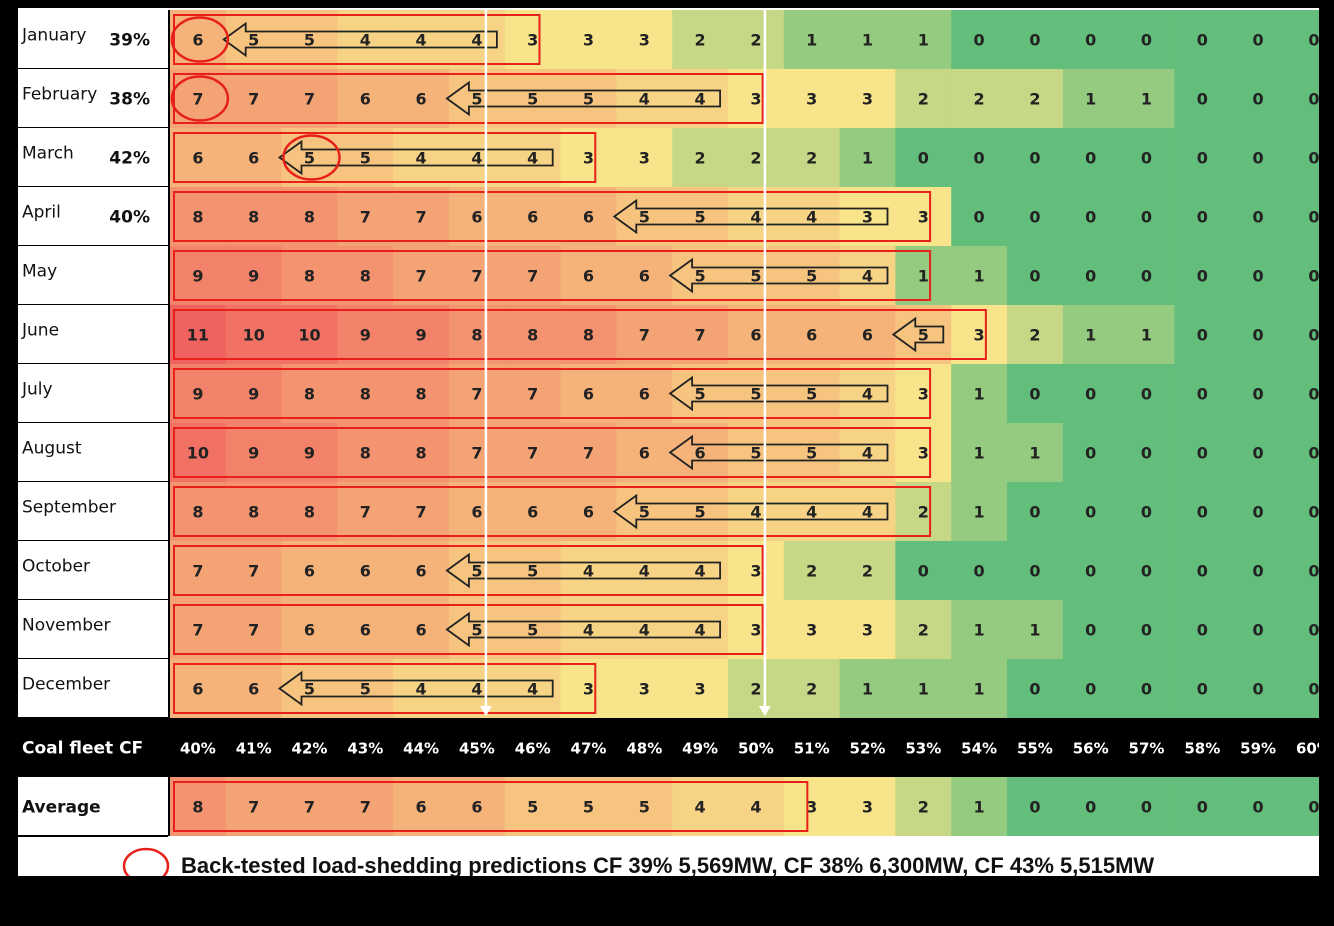  I want to click on month-label-february: February, so click(59, 95).